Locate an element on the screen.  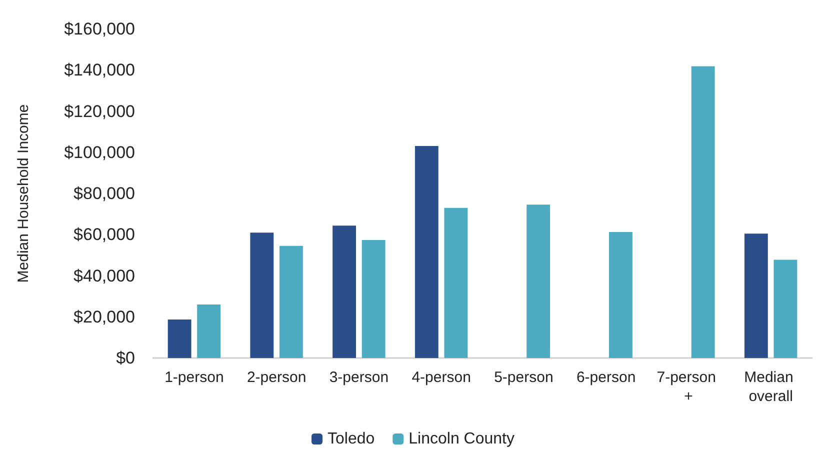
x-tick-label: 7-person + is located at coordinates (688, 387).